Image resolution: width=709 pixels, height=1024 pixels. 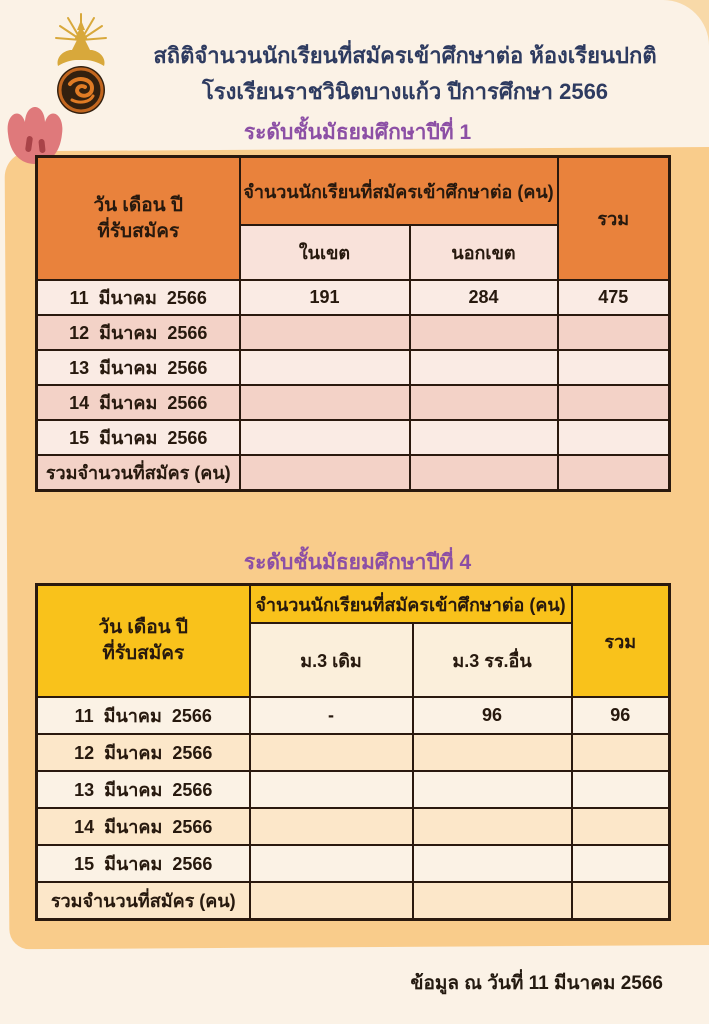 What do you see at coordinates (620, 715) in the screenshot?
I see `cell-total: 96` at bounding box center [620, 715].